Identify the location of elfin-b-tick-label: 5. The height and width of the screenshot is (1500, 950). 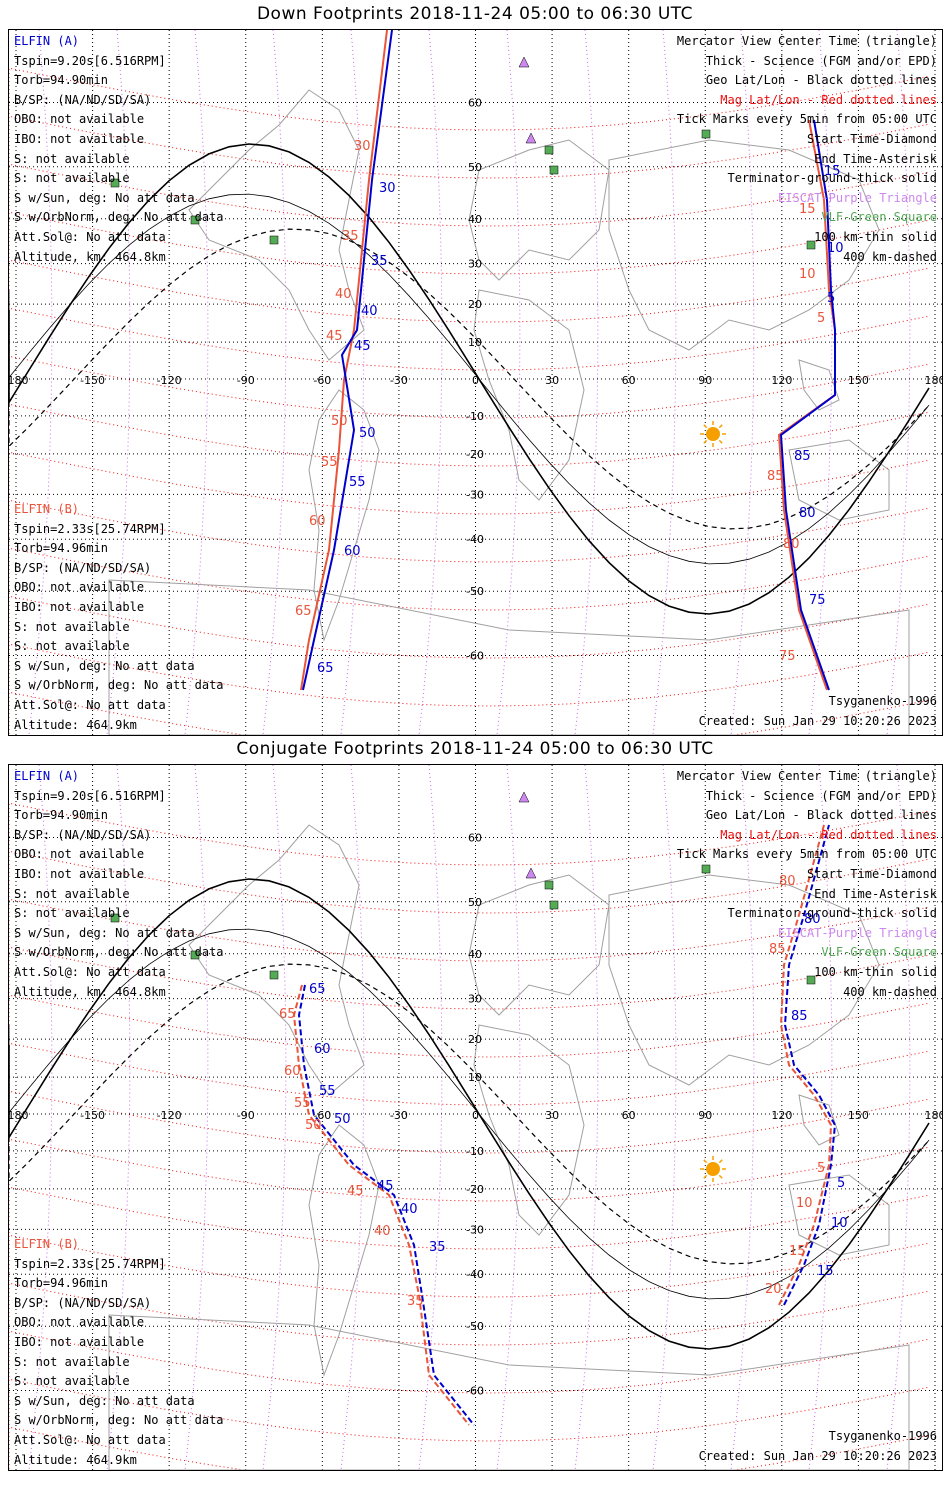
(821, 318).